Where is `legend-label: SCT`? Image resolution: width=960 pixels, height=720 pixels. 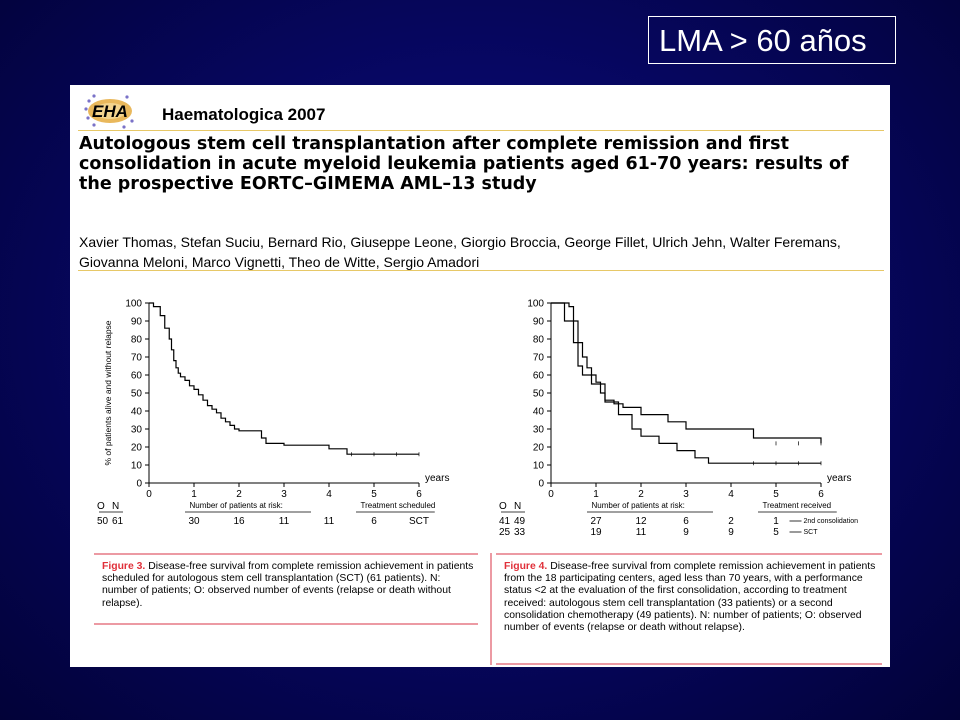 legend-label: SCT is located at coordinates (811, 532).